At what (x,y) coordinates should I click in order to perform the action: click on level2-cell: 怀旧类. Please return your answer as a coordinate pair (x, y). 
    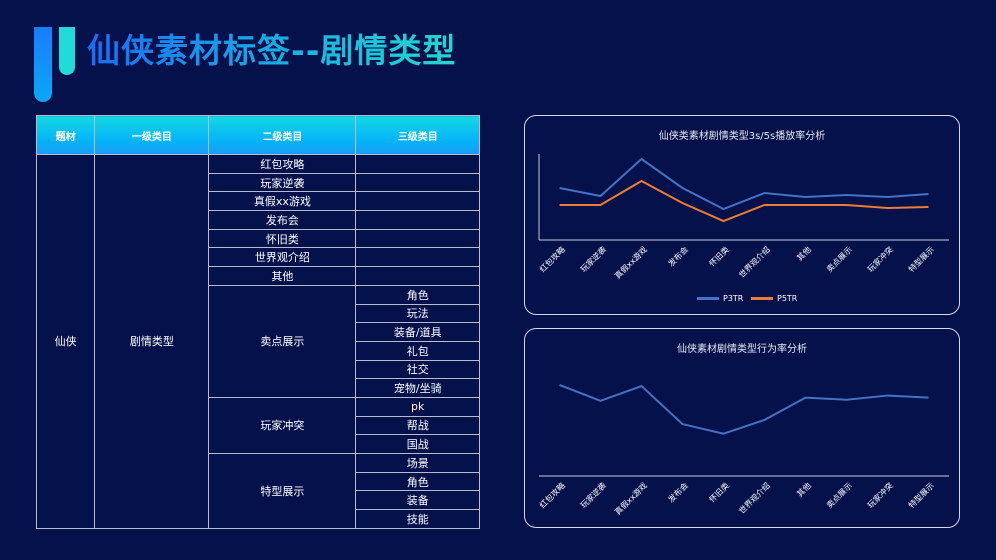
    Looking at the image, I should click on (282, 238).